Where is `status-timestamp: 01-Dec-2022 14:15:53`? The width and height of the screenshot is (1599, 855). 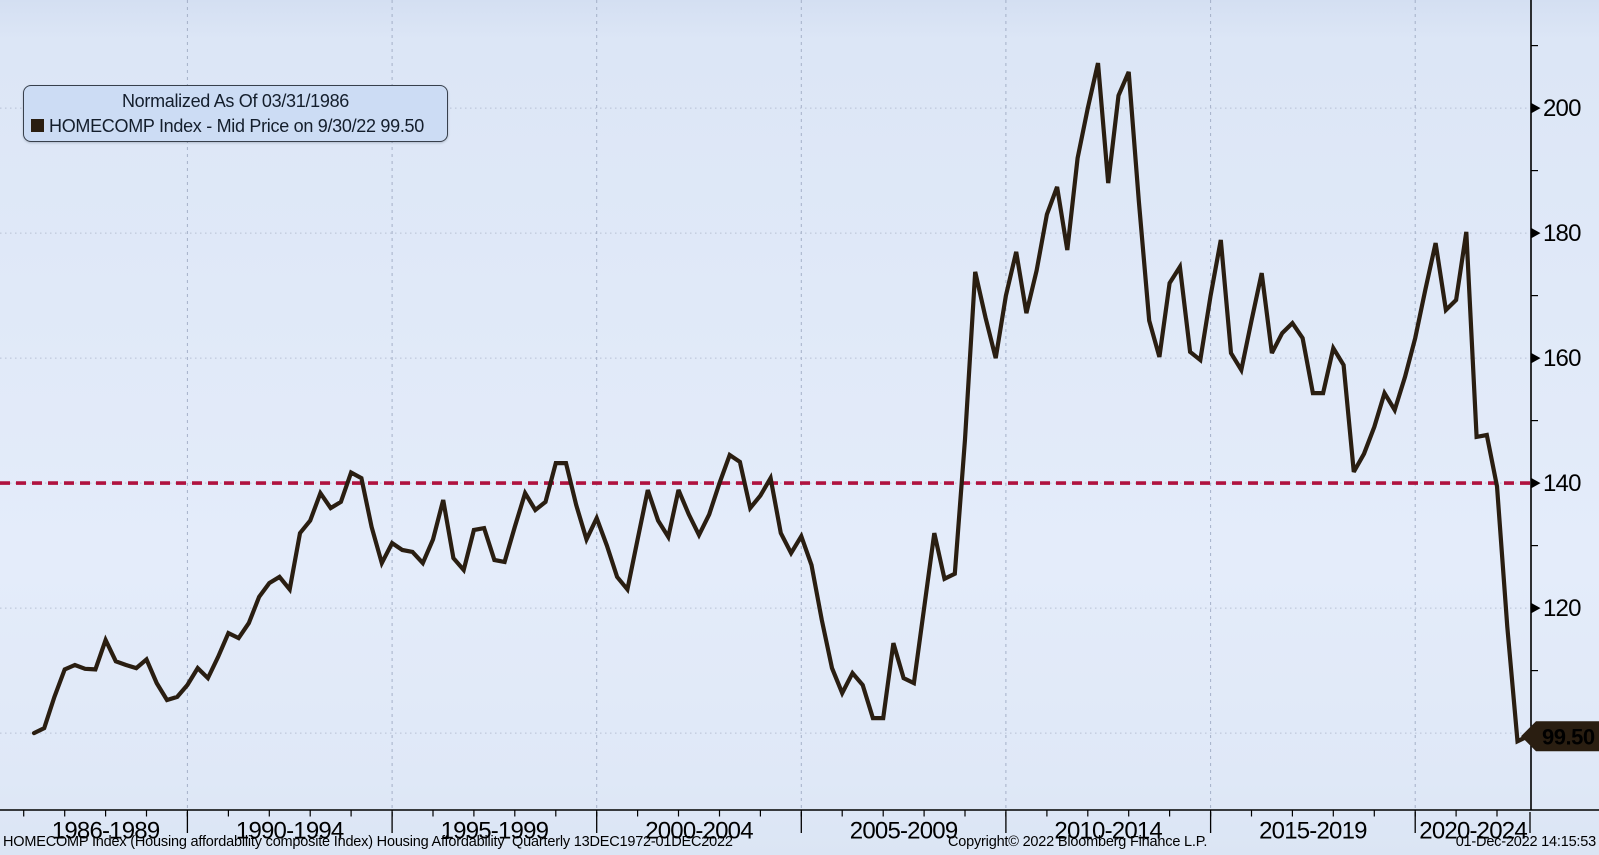 status-timestamp: 01-Dec-2022 14:15:53 is located at coordinates (1526, 842).